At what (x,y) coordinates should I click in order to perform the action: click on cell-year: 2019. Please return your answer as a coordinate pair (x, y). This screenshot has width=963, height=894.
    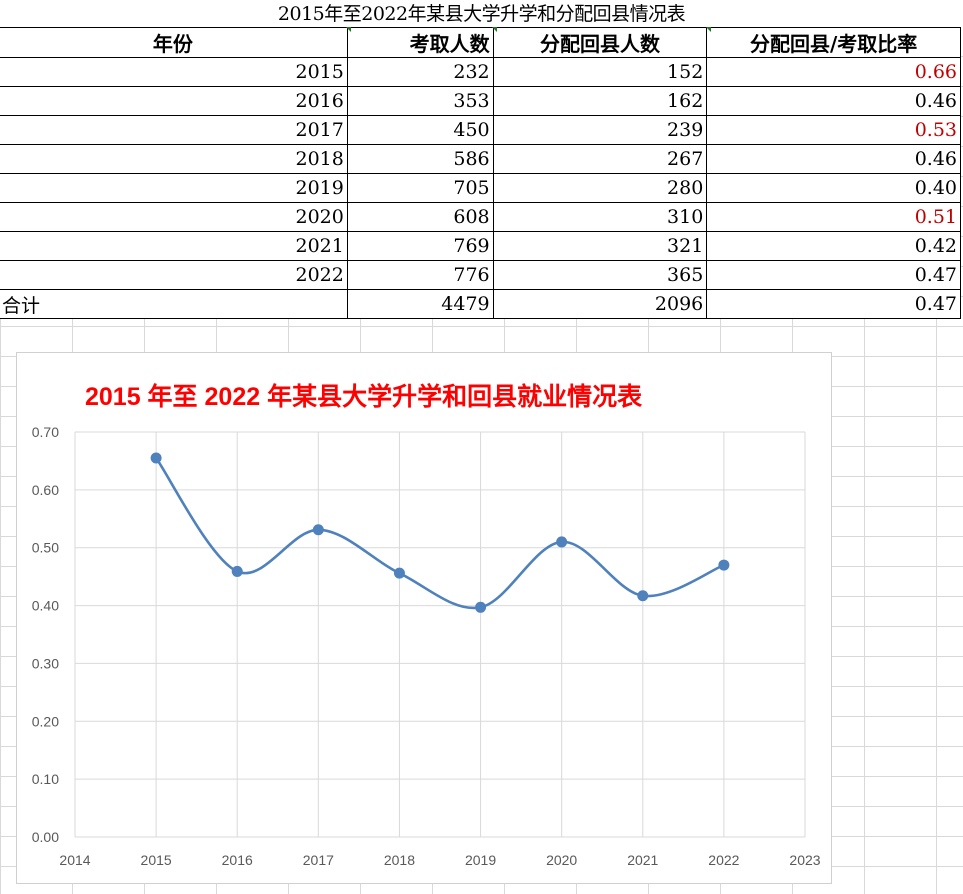
    Looking at the image, I should click on (174, 188).